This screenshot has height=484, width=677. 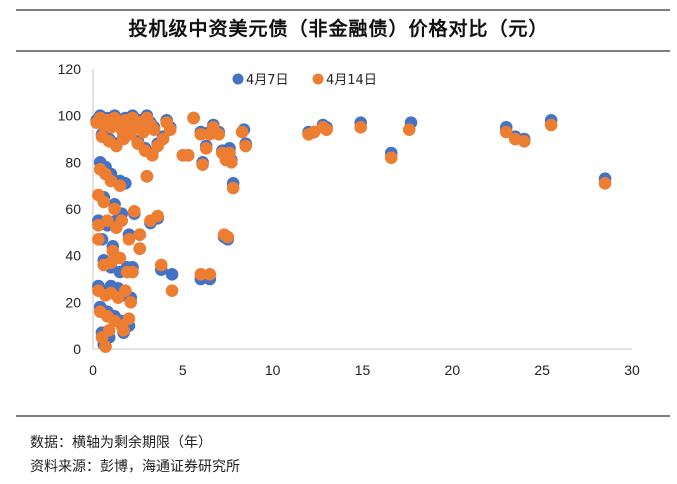 What do you see at coordinates (273, 370) in the screenshot?
I see `x-tick-label: 10` at bounding box center [273, 370].